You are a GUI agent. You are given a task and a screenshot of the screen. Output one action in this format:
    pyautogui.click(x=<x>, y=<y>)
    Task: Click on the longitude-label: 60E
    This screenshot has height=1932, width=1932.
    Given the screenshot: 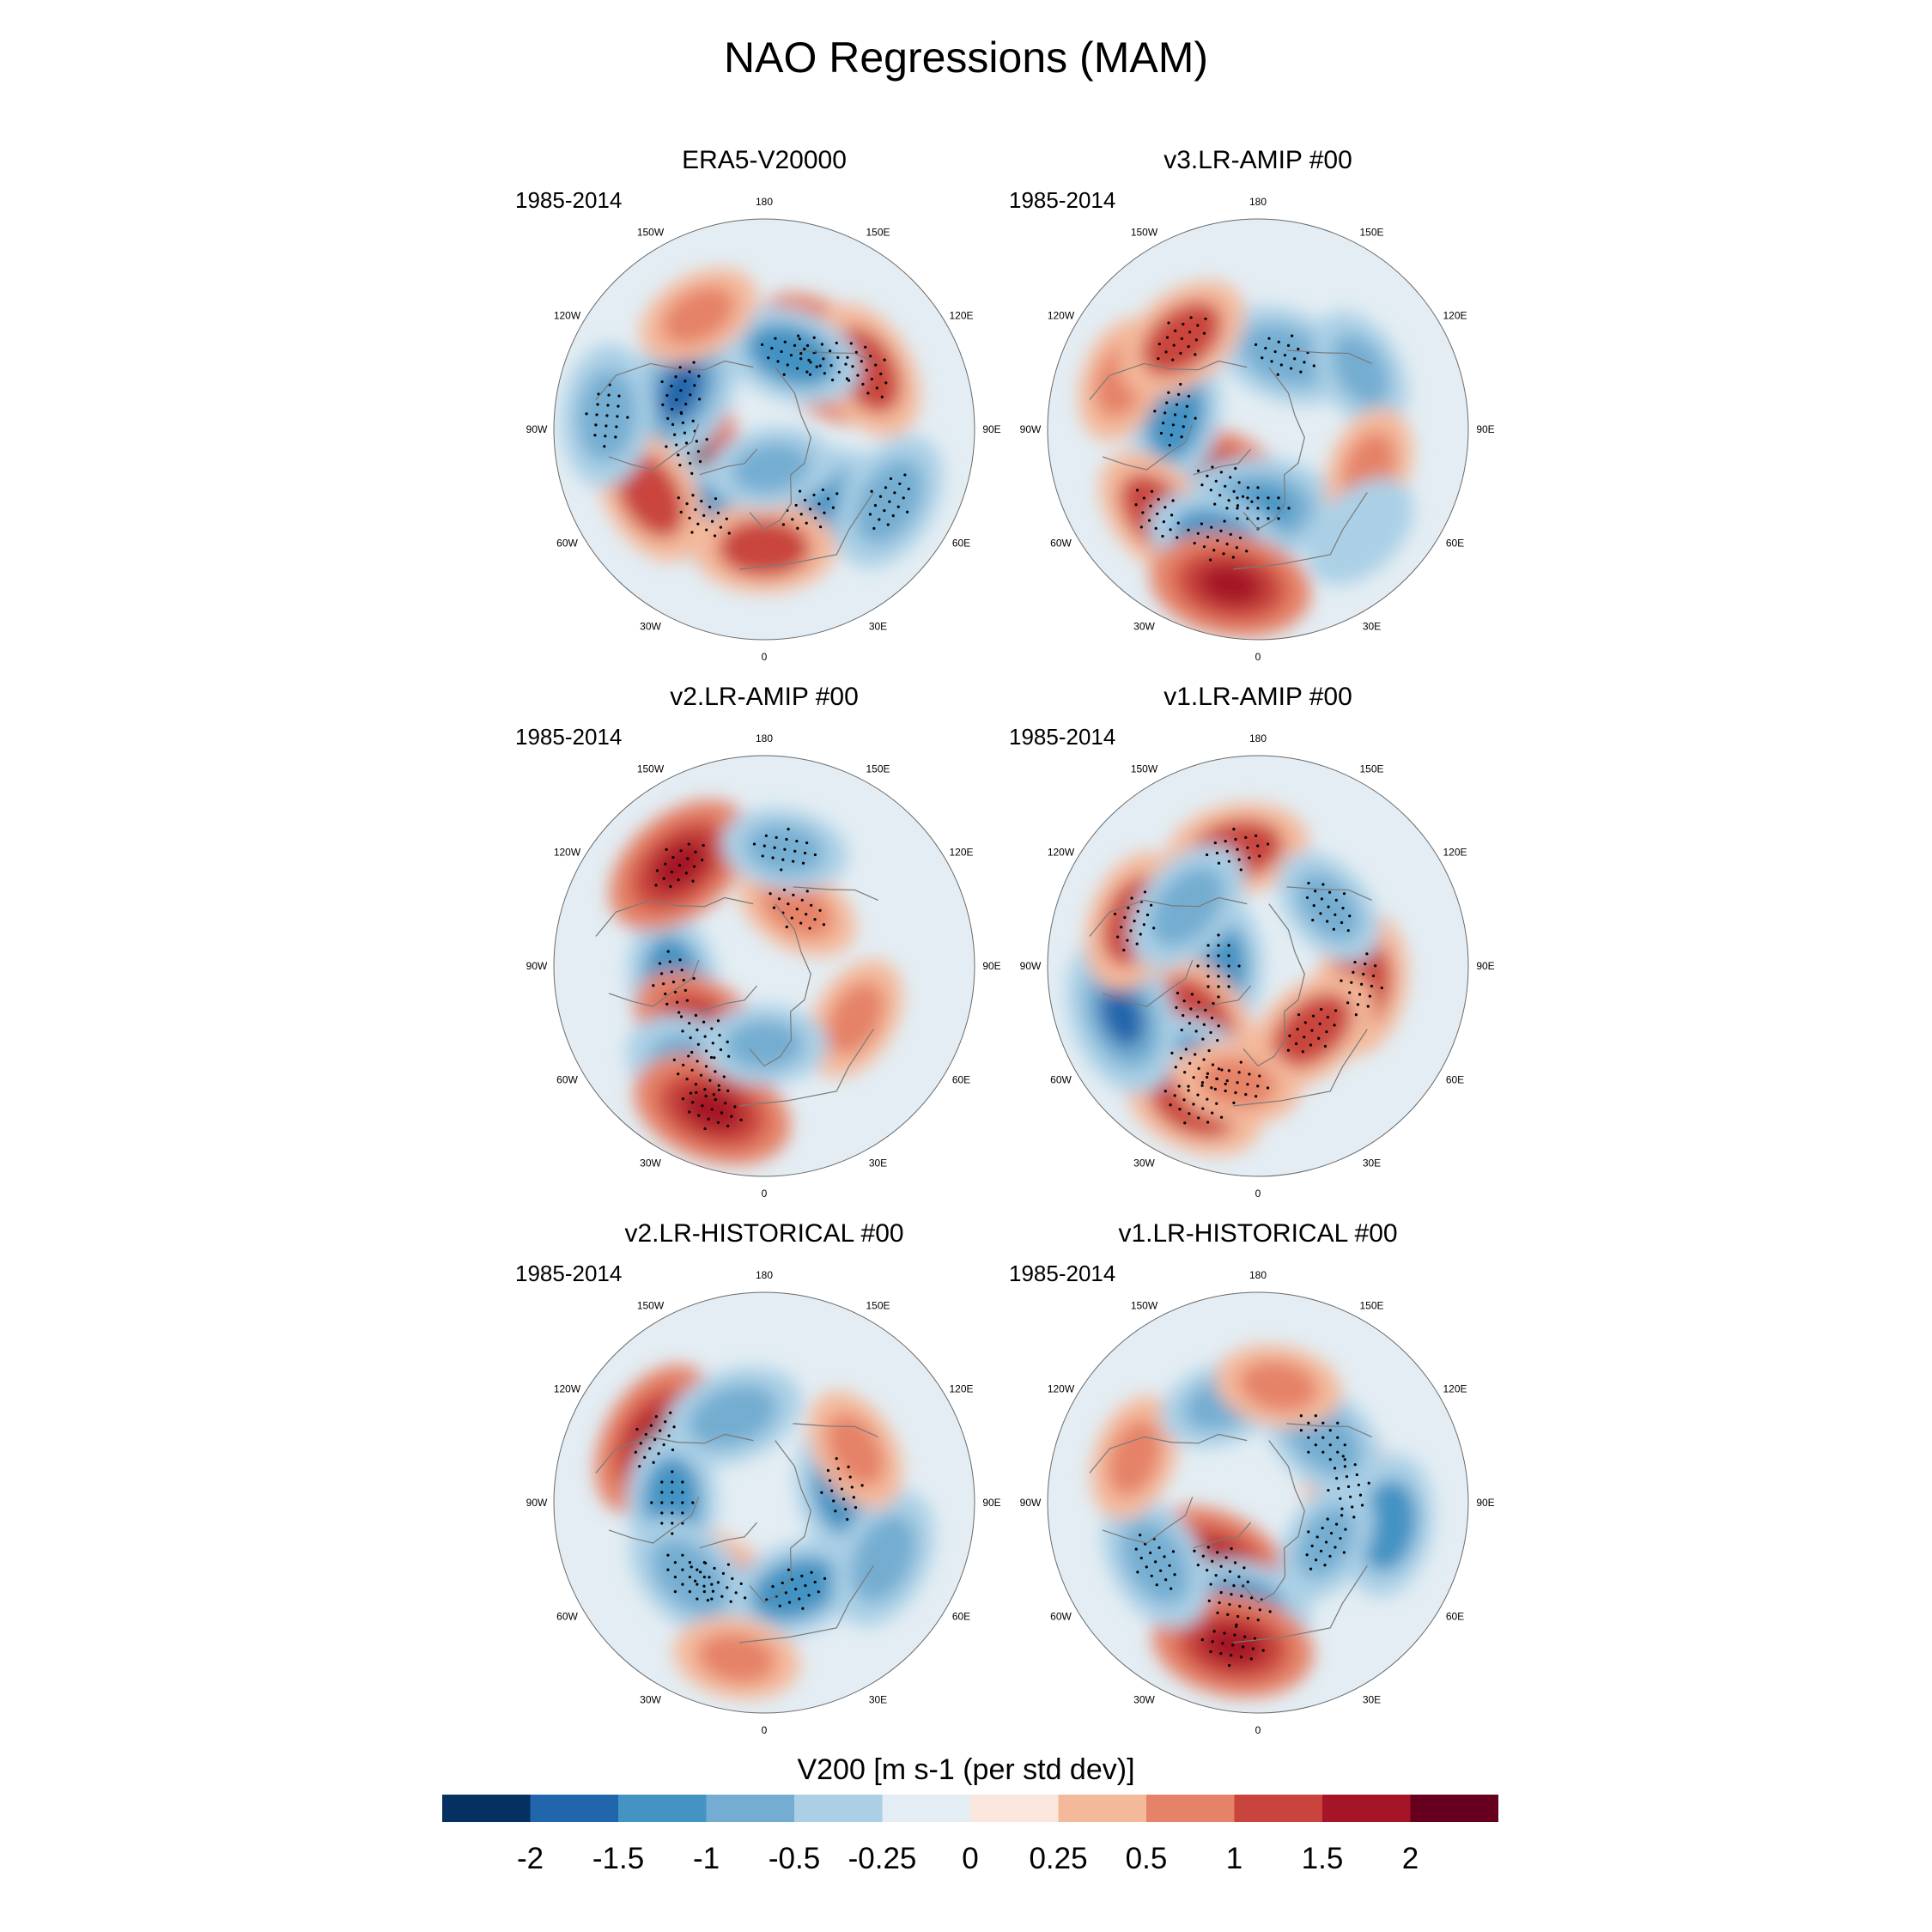 What is the action you would take?
    pyautogui.click(x=961, y=1617)
    